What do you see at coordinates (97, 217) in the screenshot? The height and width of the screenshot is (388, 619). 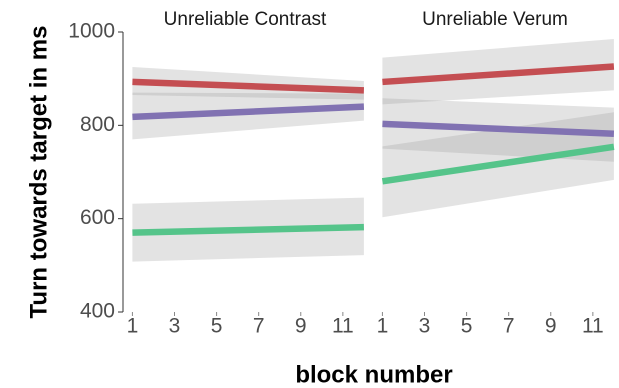 I see `y-tick-label: 600` at bounding box center [97, 217].